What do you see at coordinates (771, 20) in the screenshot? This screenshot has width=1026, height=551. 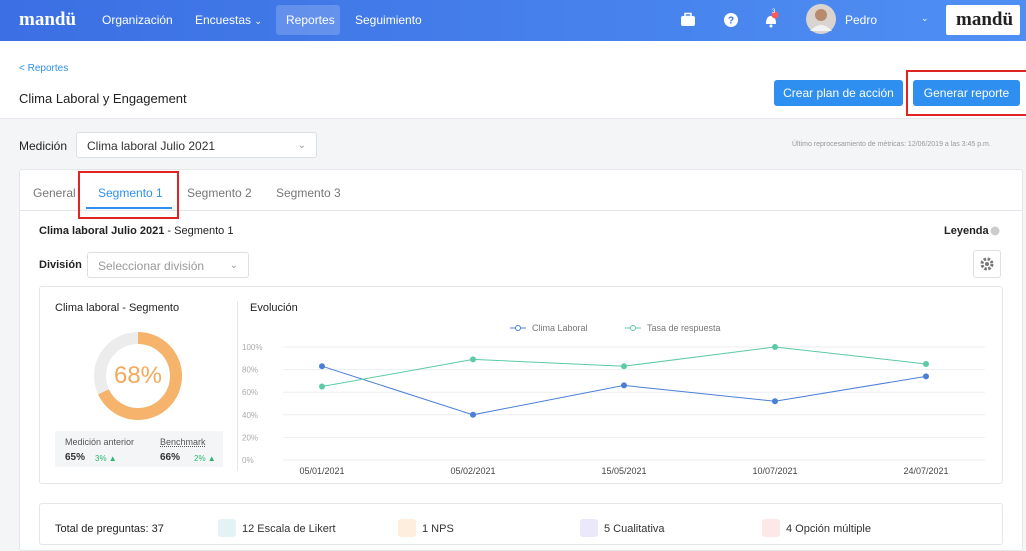 I see `bell-icon` at bounding box center [771, 20].